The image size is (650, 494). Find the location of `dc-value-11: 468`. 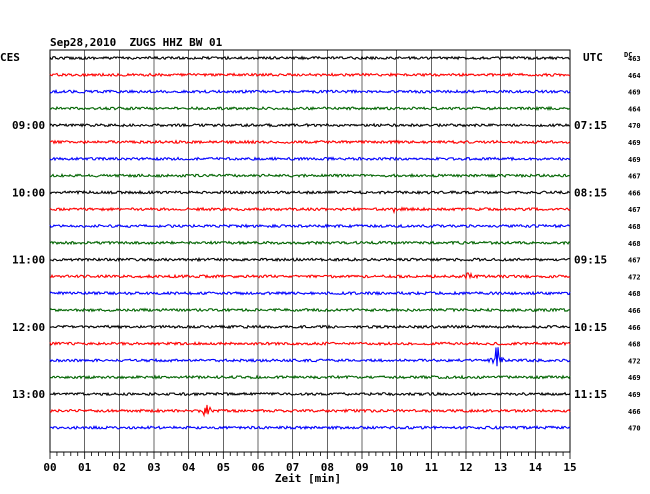

dc-value-11: 468 is located at coordinates (634, 244).